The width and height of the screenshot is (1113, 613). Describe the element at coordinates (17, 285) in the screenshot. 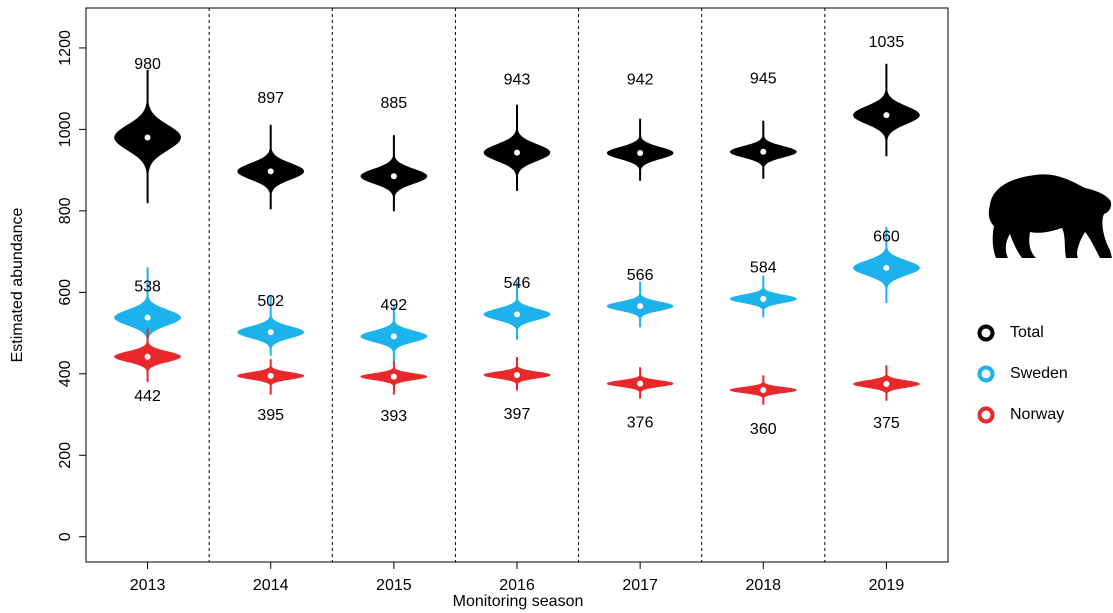

I see `y-axis-label: Estimated abundance` at that location.